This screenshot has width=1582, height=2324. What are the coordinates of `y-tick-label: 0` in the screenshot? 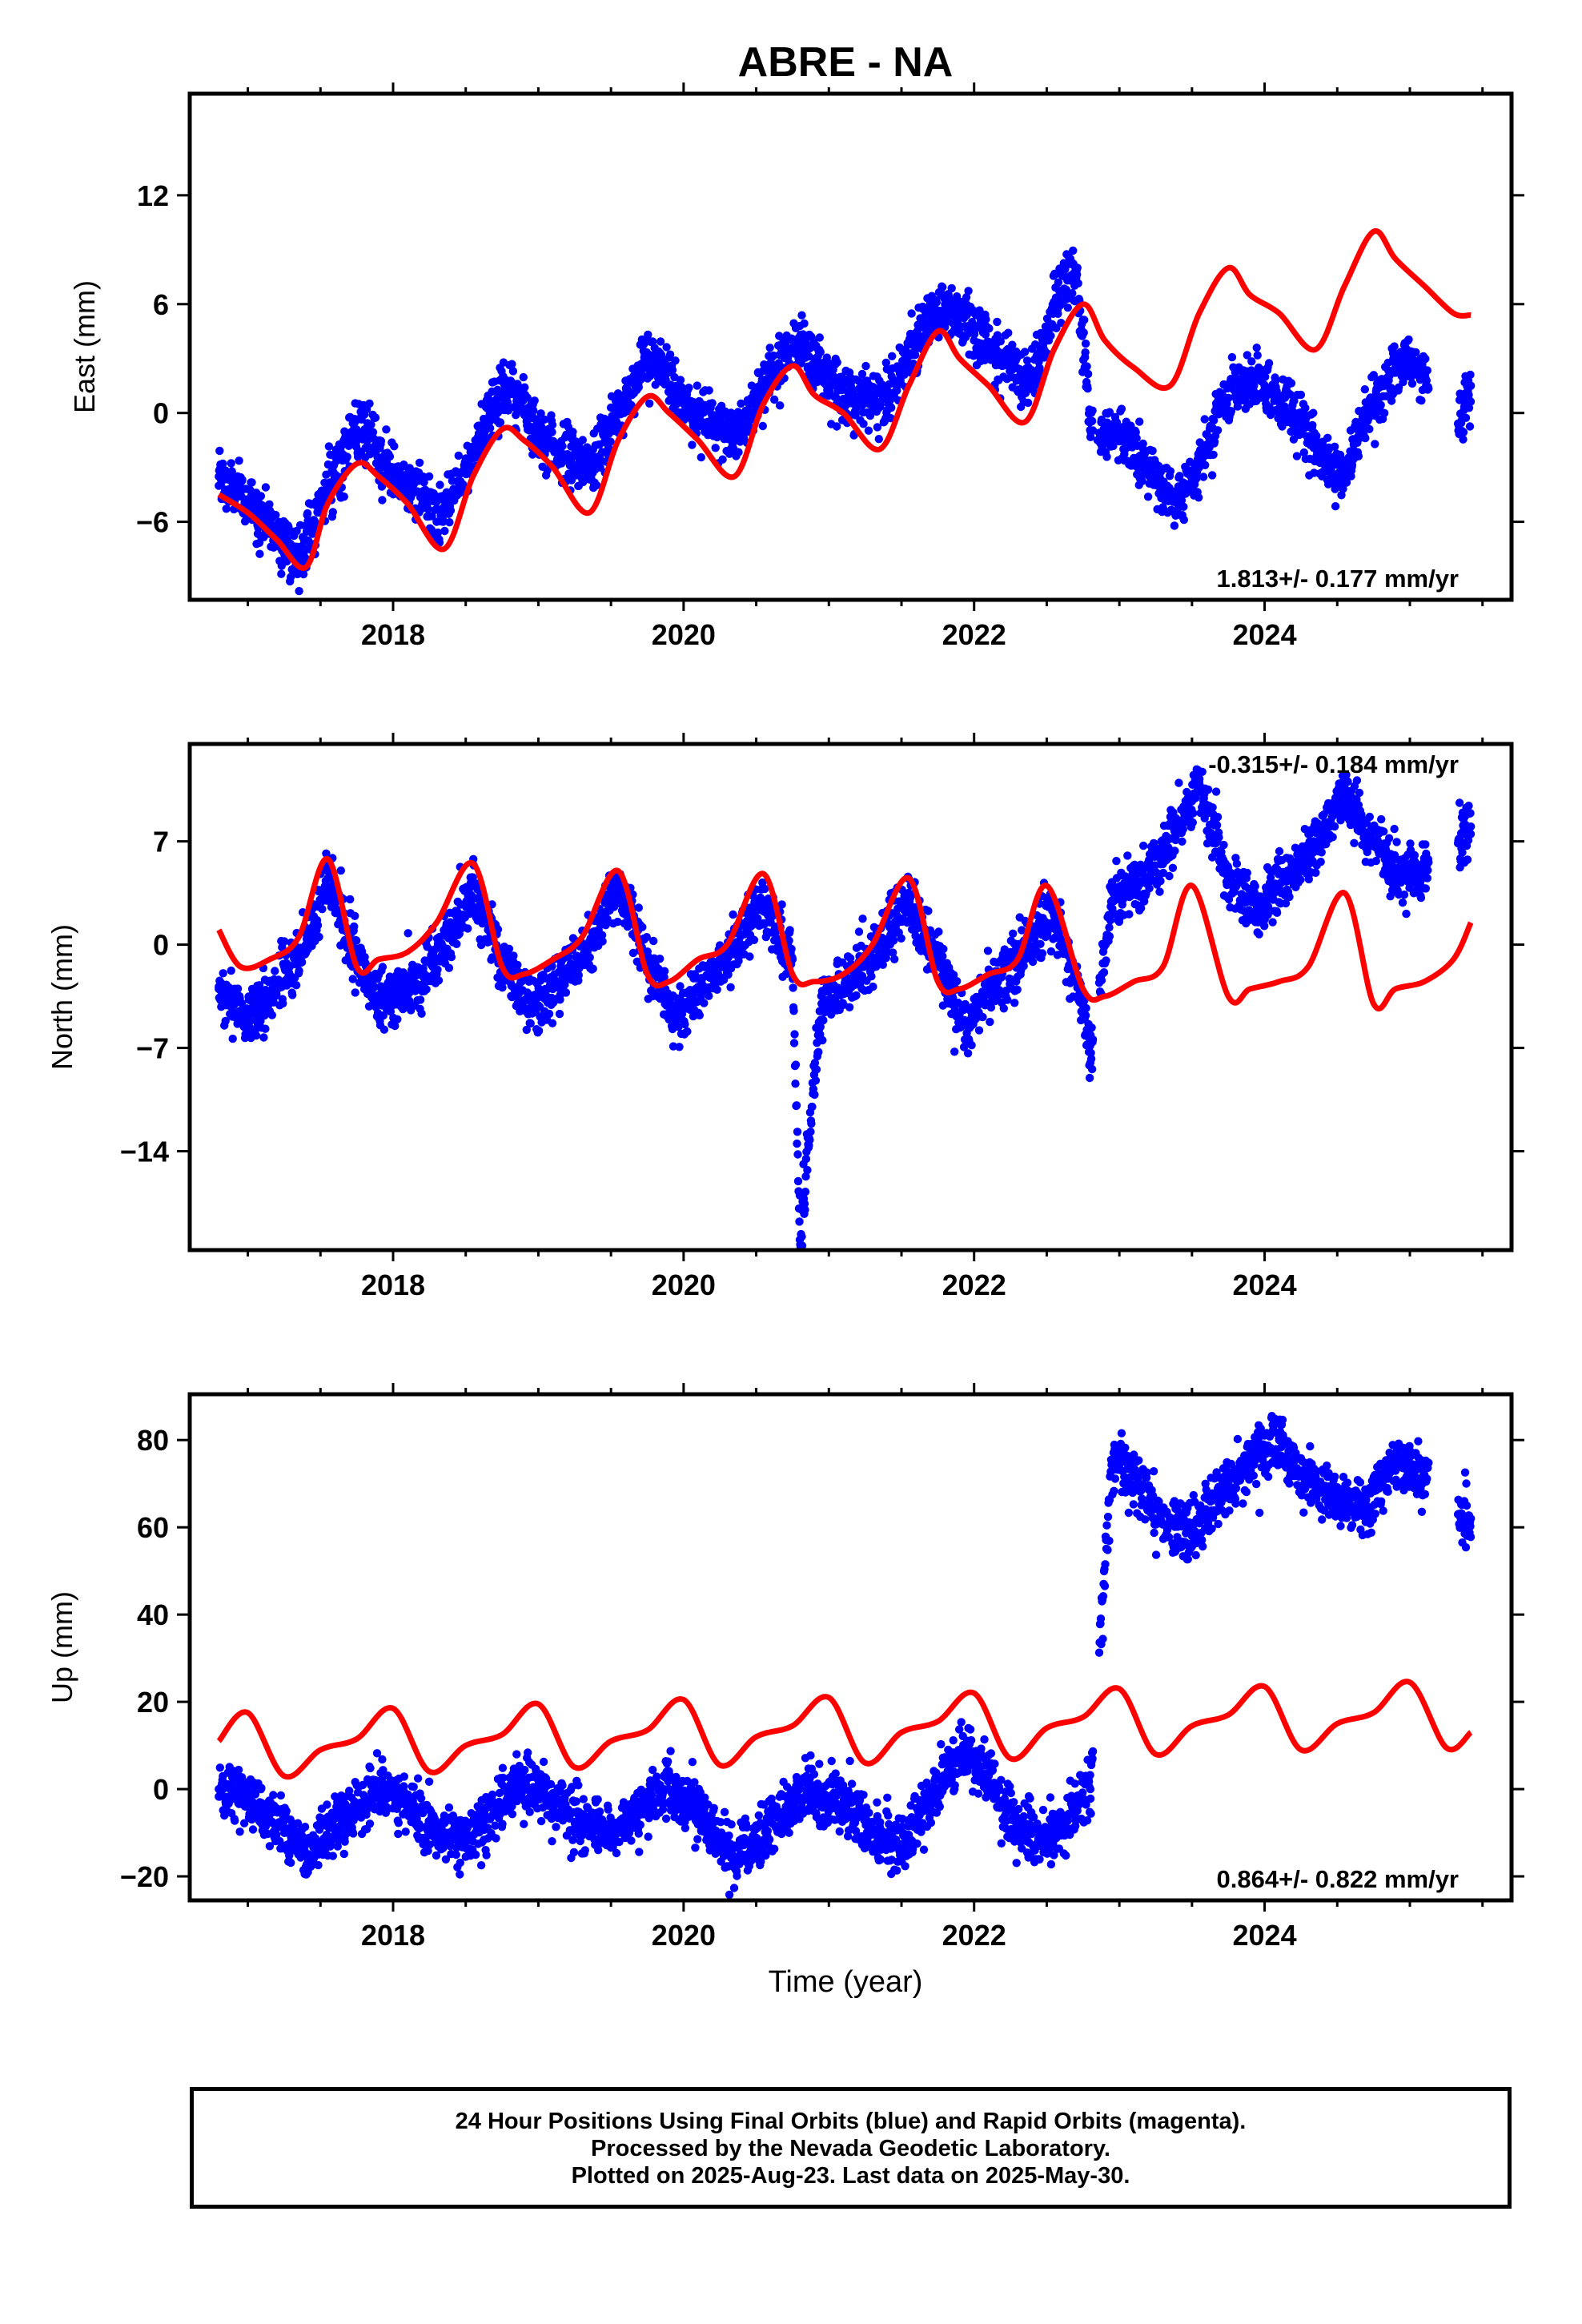 It's located at (161, 413).